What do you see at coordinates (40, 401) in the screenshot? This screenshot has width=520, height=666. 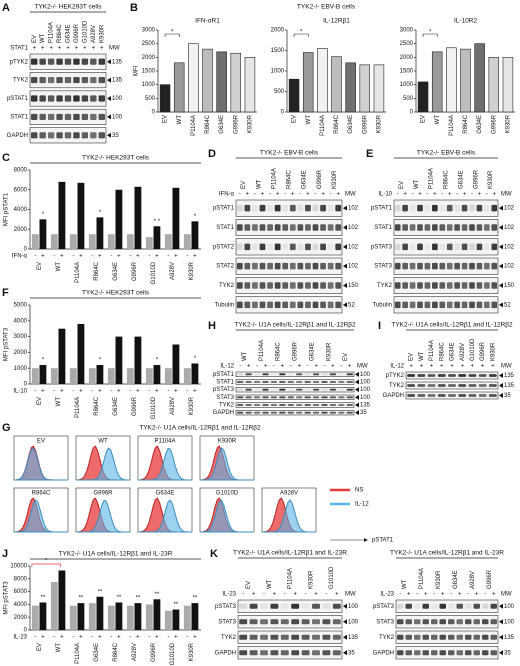 I see `x-tick-label: EV` at bounding box center [40, 401].